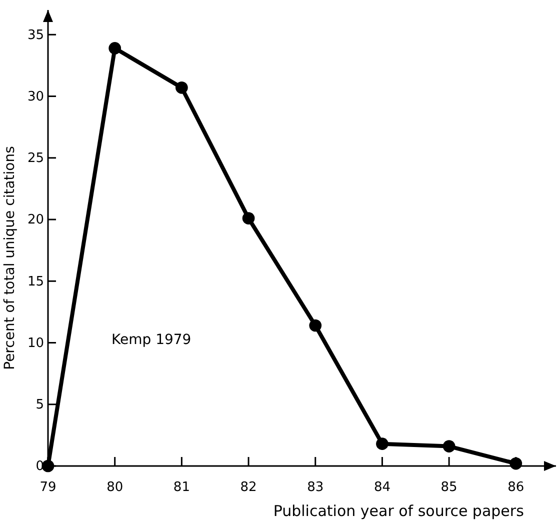 This screenshot has width=558, height=524. What do you see at coordinates (40, 405) in the screenshot?
I see `y-tick-label: 5` at bounding box center [40, 405].